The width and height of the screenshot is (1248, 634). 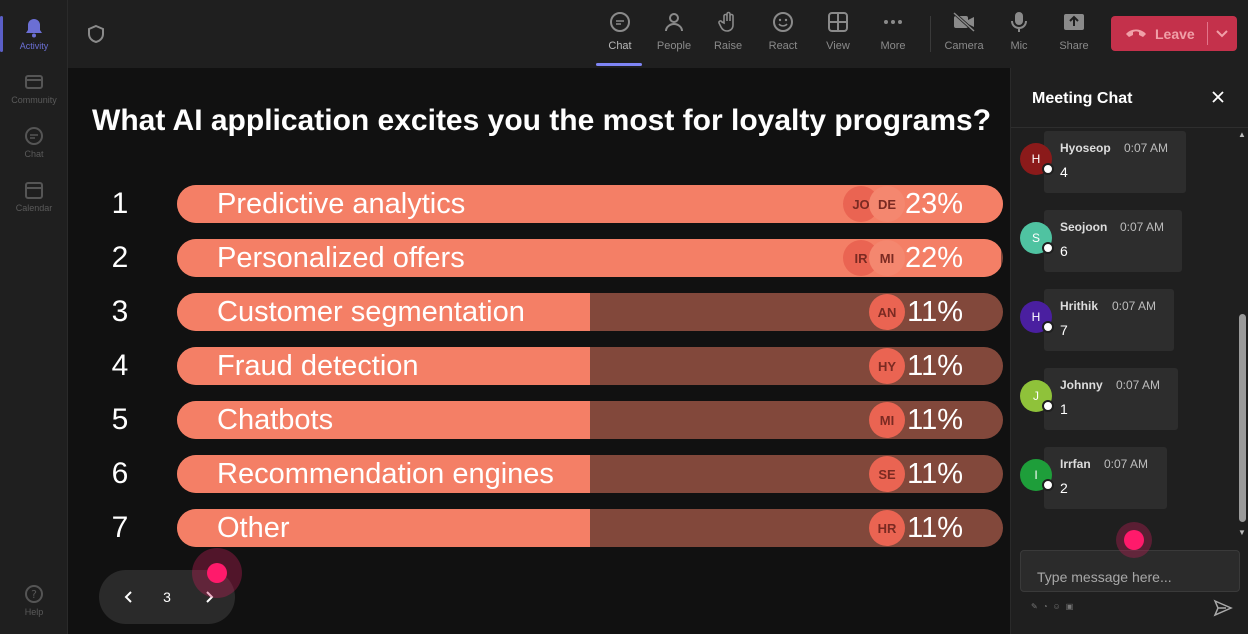 What do you see at coordinates (893, 46) in the screenshot?
I see `toolbar-label: More` at bounding box center [893, 46].